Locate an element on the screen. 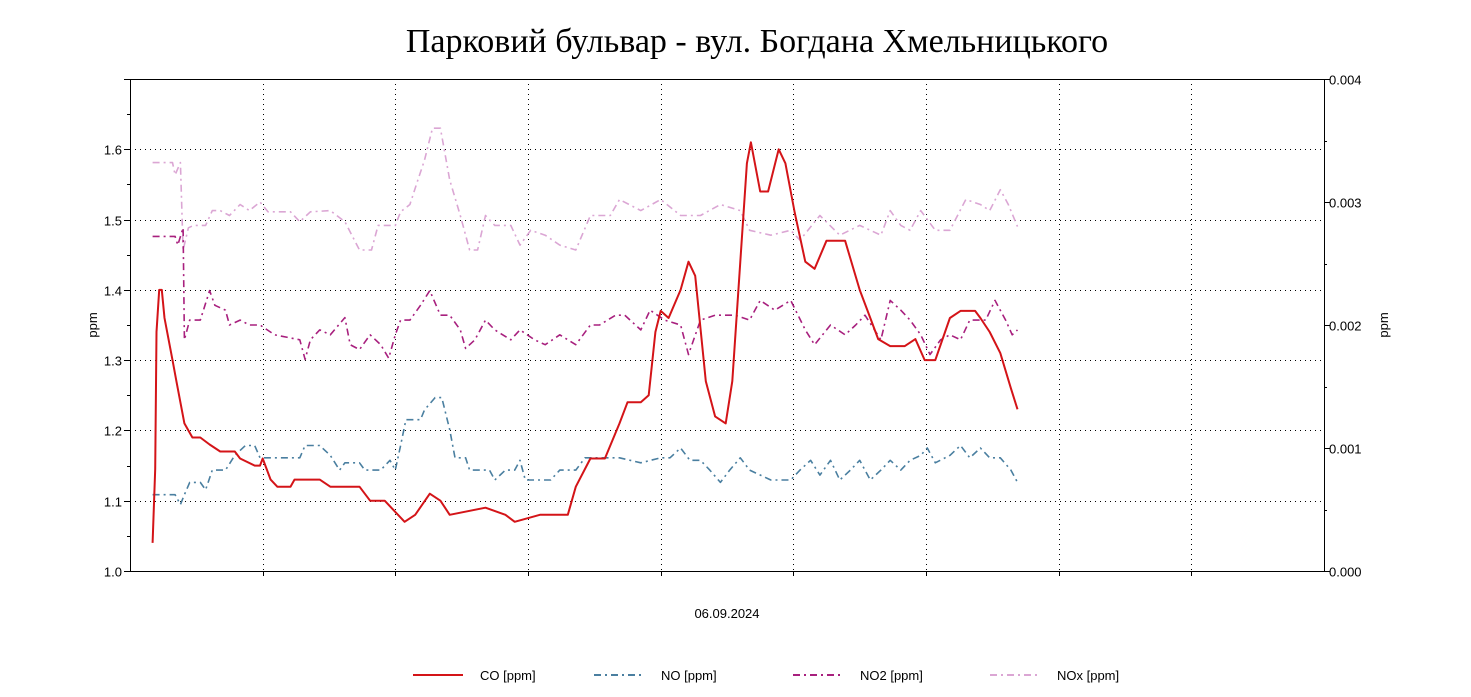 This screenshot has width=1471, height=697. legend-label: NOx [ppm] is located at coordinates (1088, 675).